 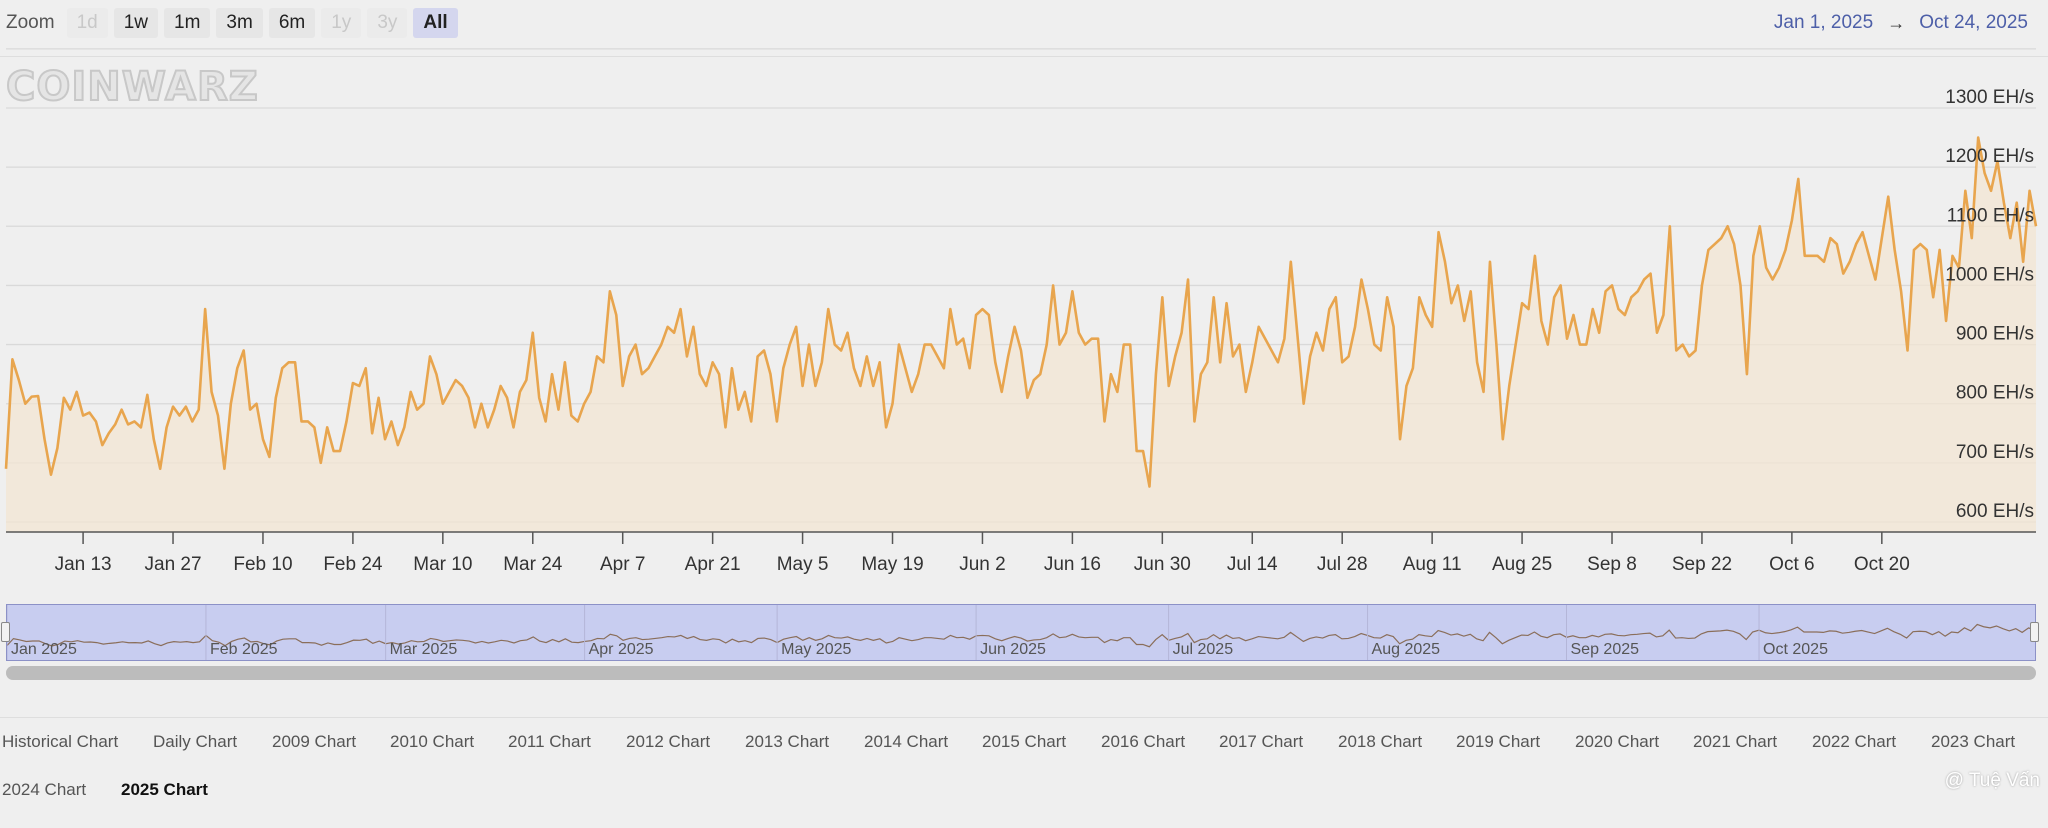 I want to click on chart-link: 2009 Chart, so click(x=314, y=741).